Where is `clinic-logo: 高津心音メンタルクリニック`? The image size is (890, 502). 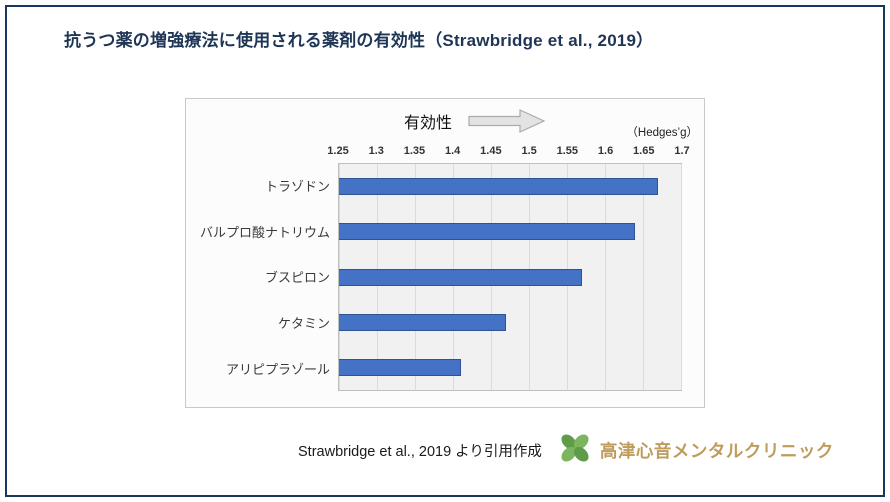
clinic-logo: 高津心音メンタルクリニック is located at coordinates (695, 450).